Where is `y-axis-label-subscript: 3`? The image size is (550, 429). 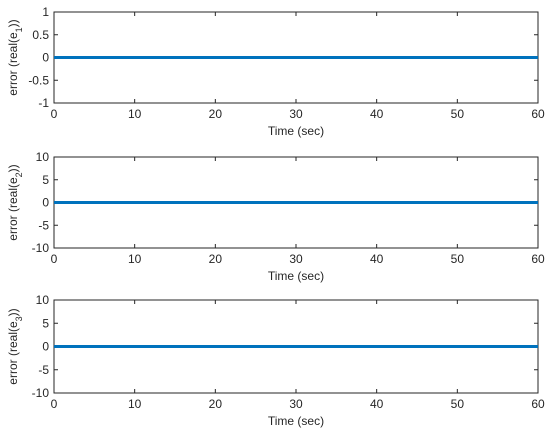
y-axis-label-subscript: 3 is located at coordinates (19, 318).